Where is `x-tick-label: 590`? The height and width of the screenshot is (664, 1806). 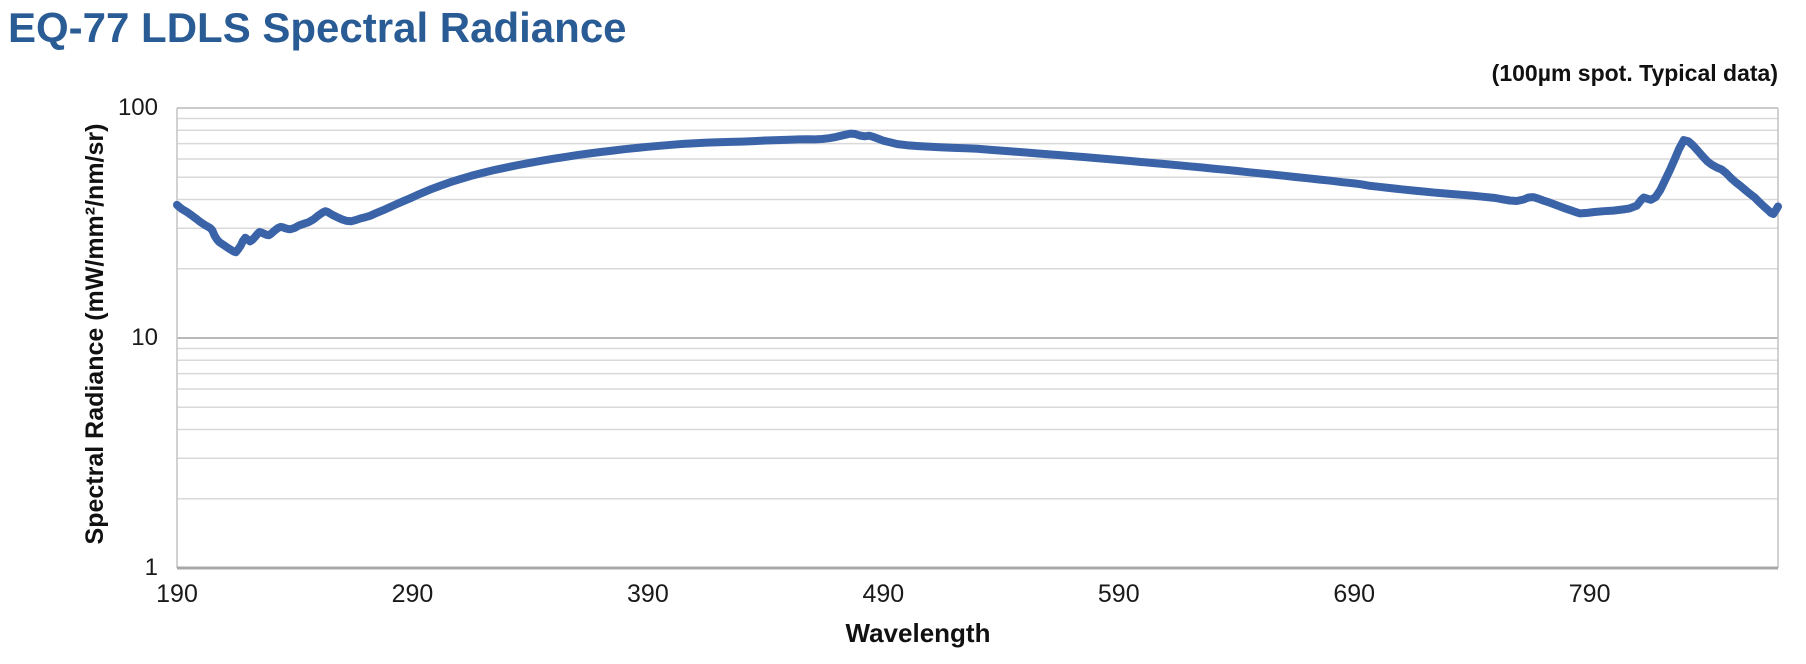 x-tick-label: 590 is located at coordinates (1118, 594).